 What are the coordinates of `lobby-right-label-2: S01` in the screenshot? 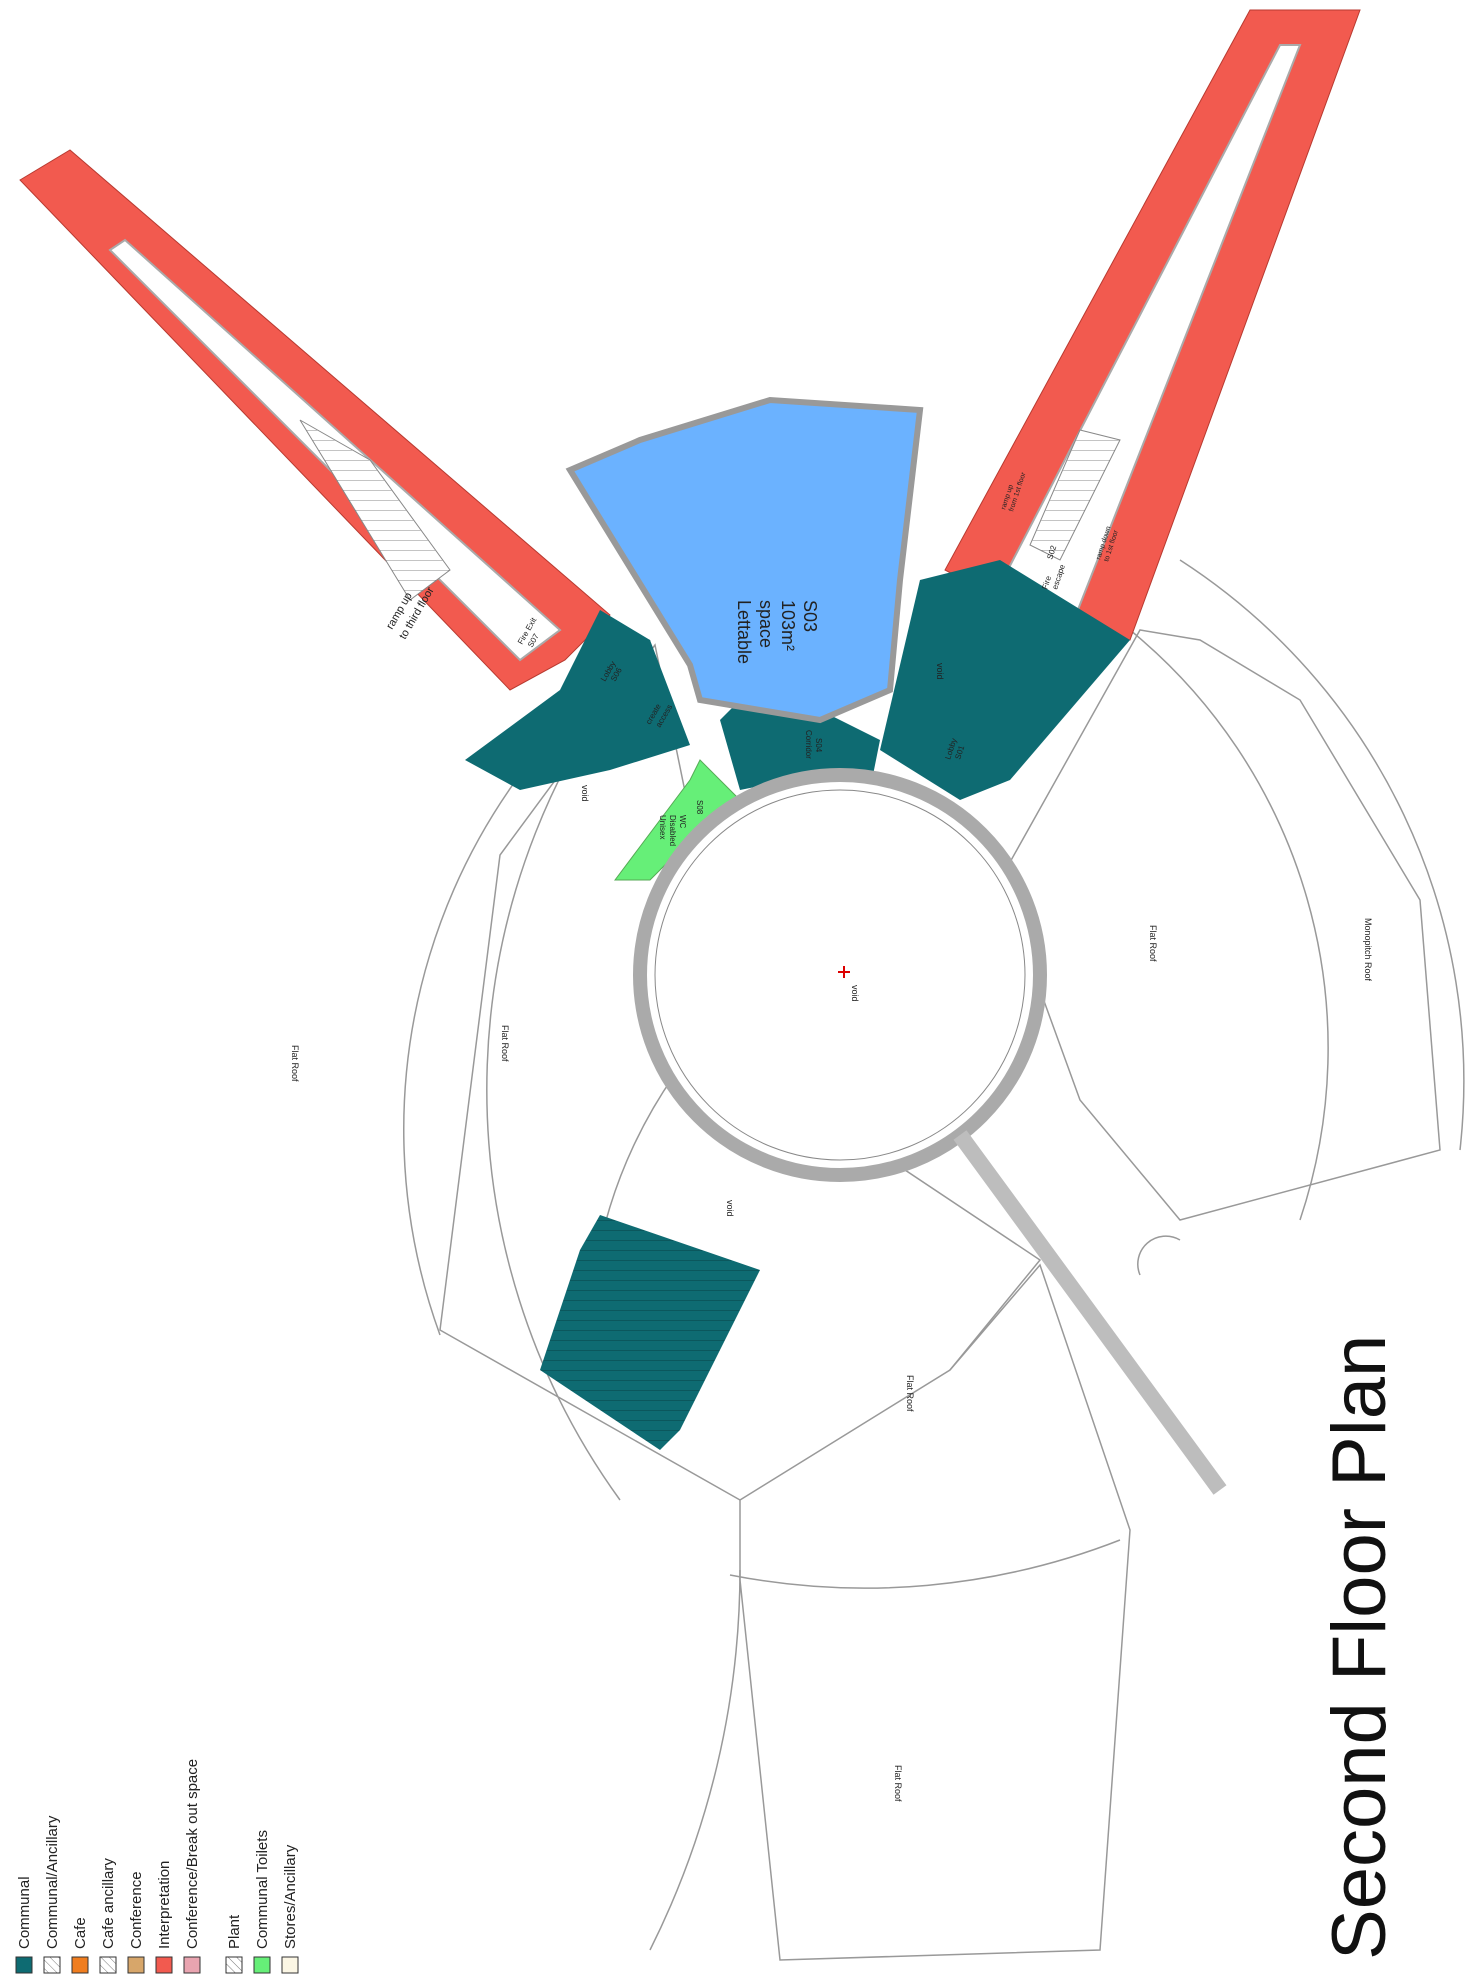 It's located at (959, 752).